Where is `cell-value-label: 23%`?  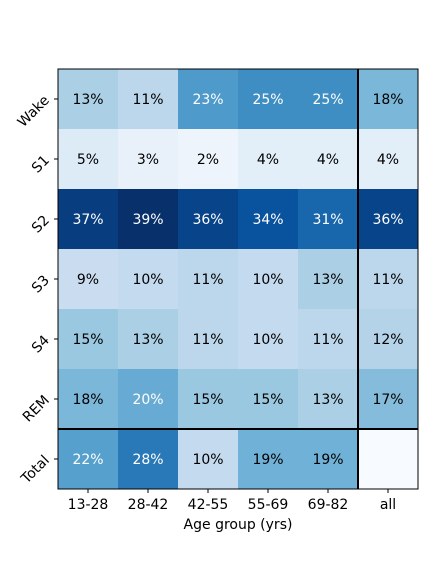 cell-value-label: 23% is located at coordinates (207, 100).